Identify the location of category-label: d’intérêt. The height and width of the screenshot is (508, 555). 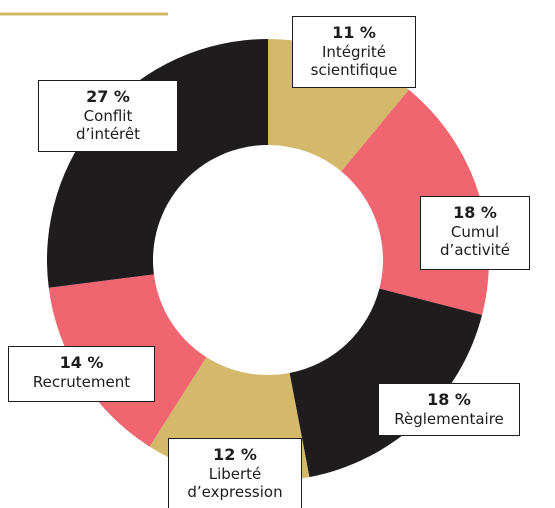
(108, 134).